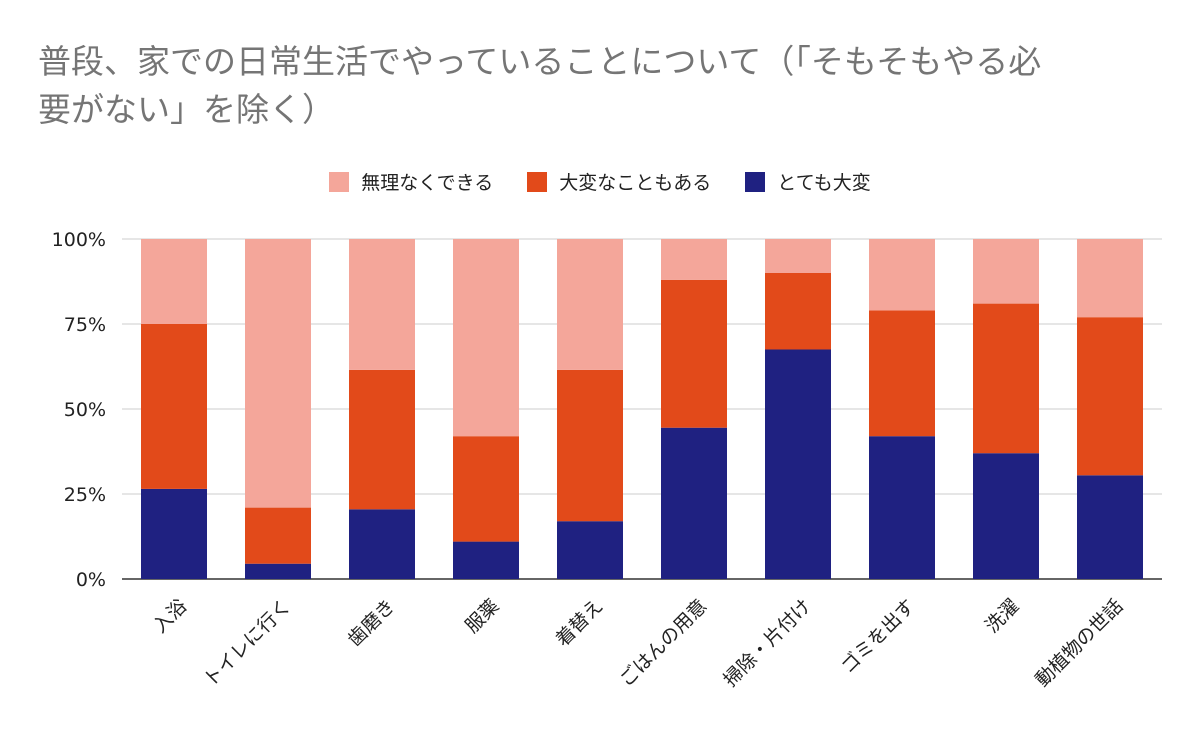  I want to click on legend-item-easy: 無理なくできる, so click(411, 181).